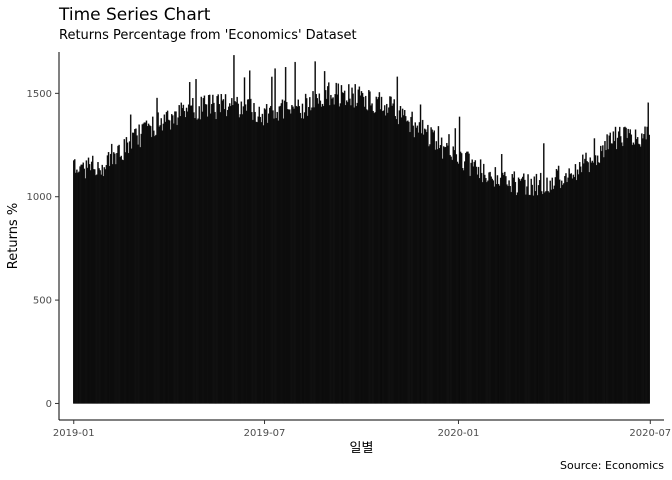 This screenshot has width=672, height=480. What do you see at coordinates (74, 433) in the screenshot?
I see `x-tick-label: 2019-01` at bounding box center [74, 433].